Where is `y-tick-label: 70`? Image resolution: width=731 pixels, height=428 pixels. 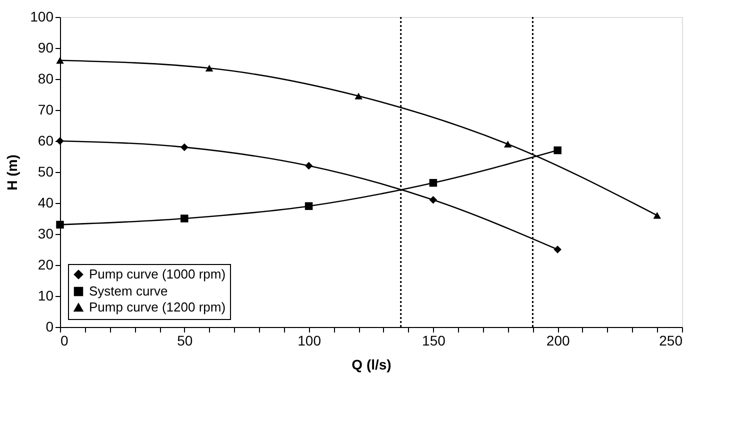 y-tick-label: 70 is located at coordinates (46, 110).